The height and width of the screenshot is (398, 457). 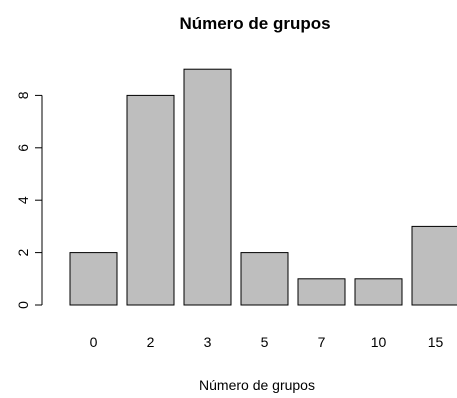 What do you see at coordinates (436, 342) in the screenshot?
I see `x-tick-label-15: 15` at bounding box center [436, 342].